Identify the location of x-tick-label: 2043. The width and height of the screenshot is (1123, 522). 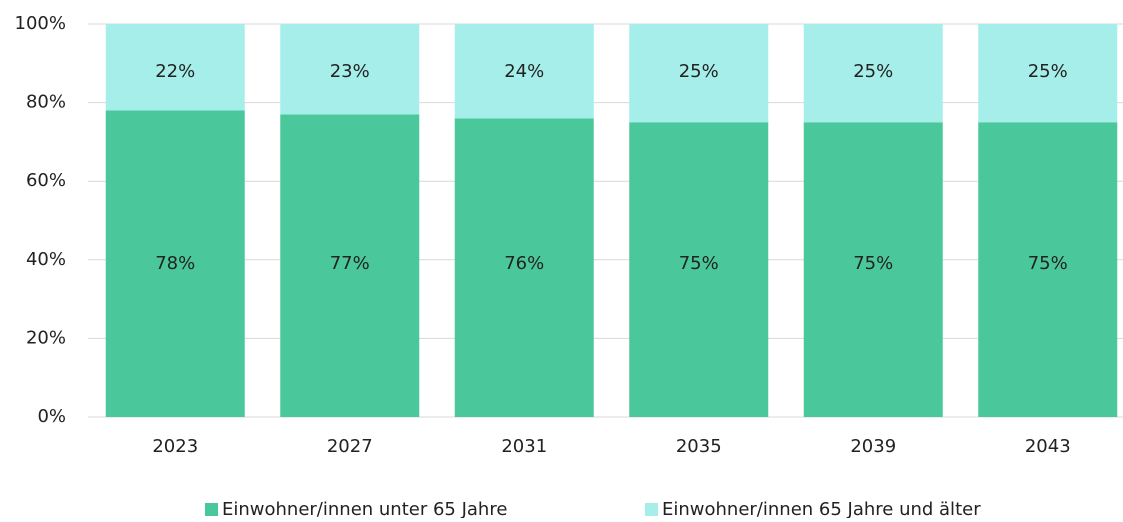
(1048, 446).